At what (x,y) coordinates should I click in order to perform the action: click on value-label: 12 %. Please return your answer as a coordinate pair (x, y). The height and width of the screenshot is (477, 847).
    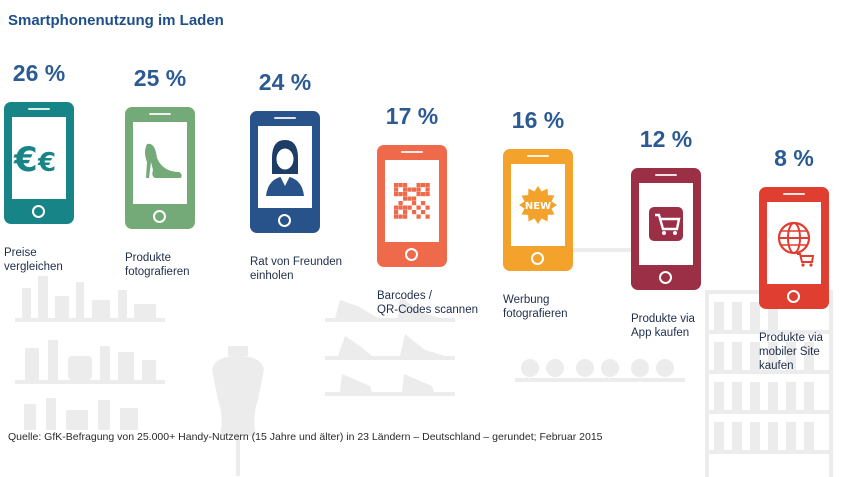
    Looking at the image, I should click on (666, 139).